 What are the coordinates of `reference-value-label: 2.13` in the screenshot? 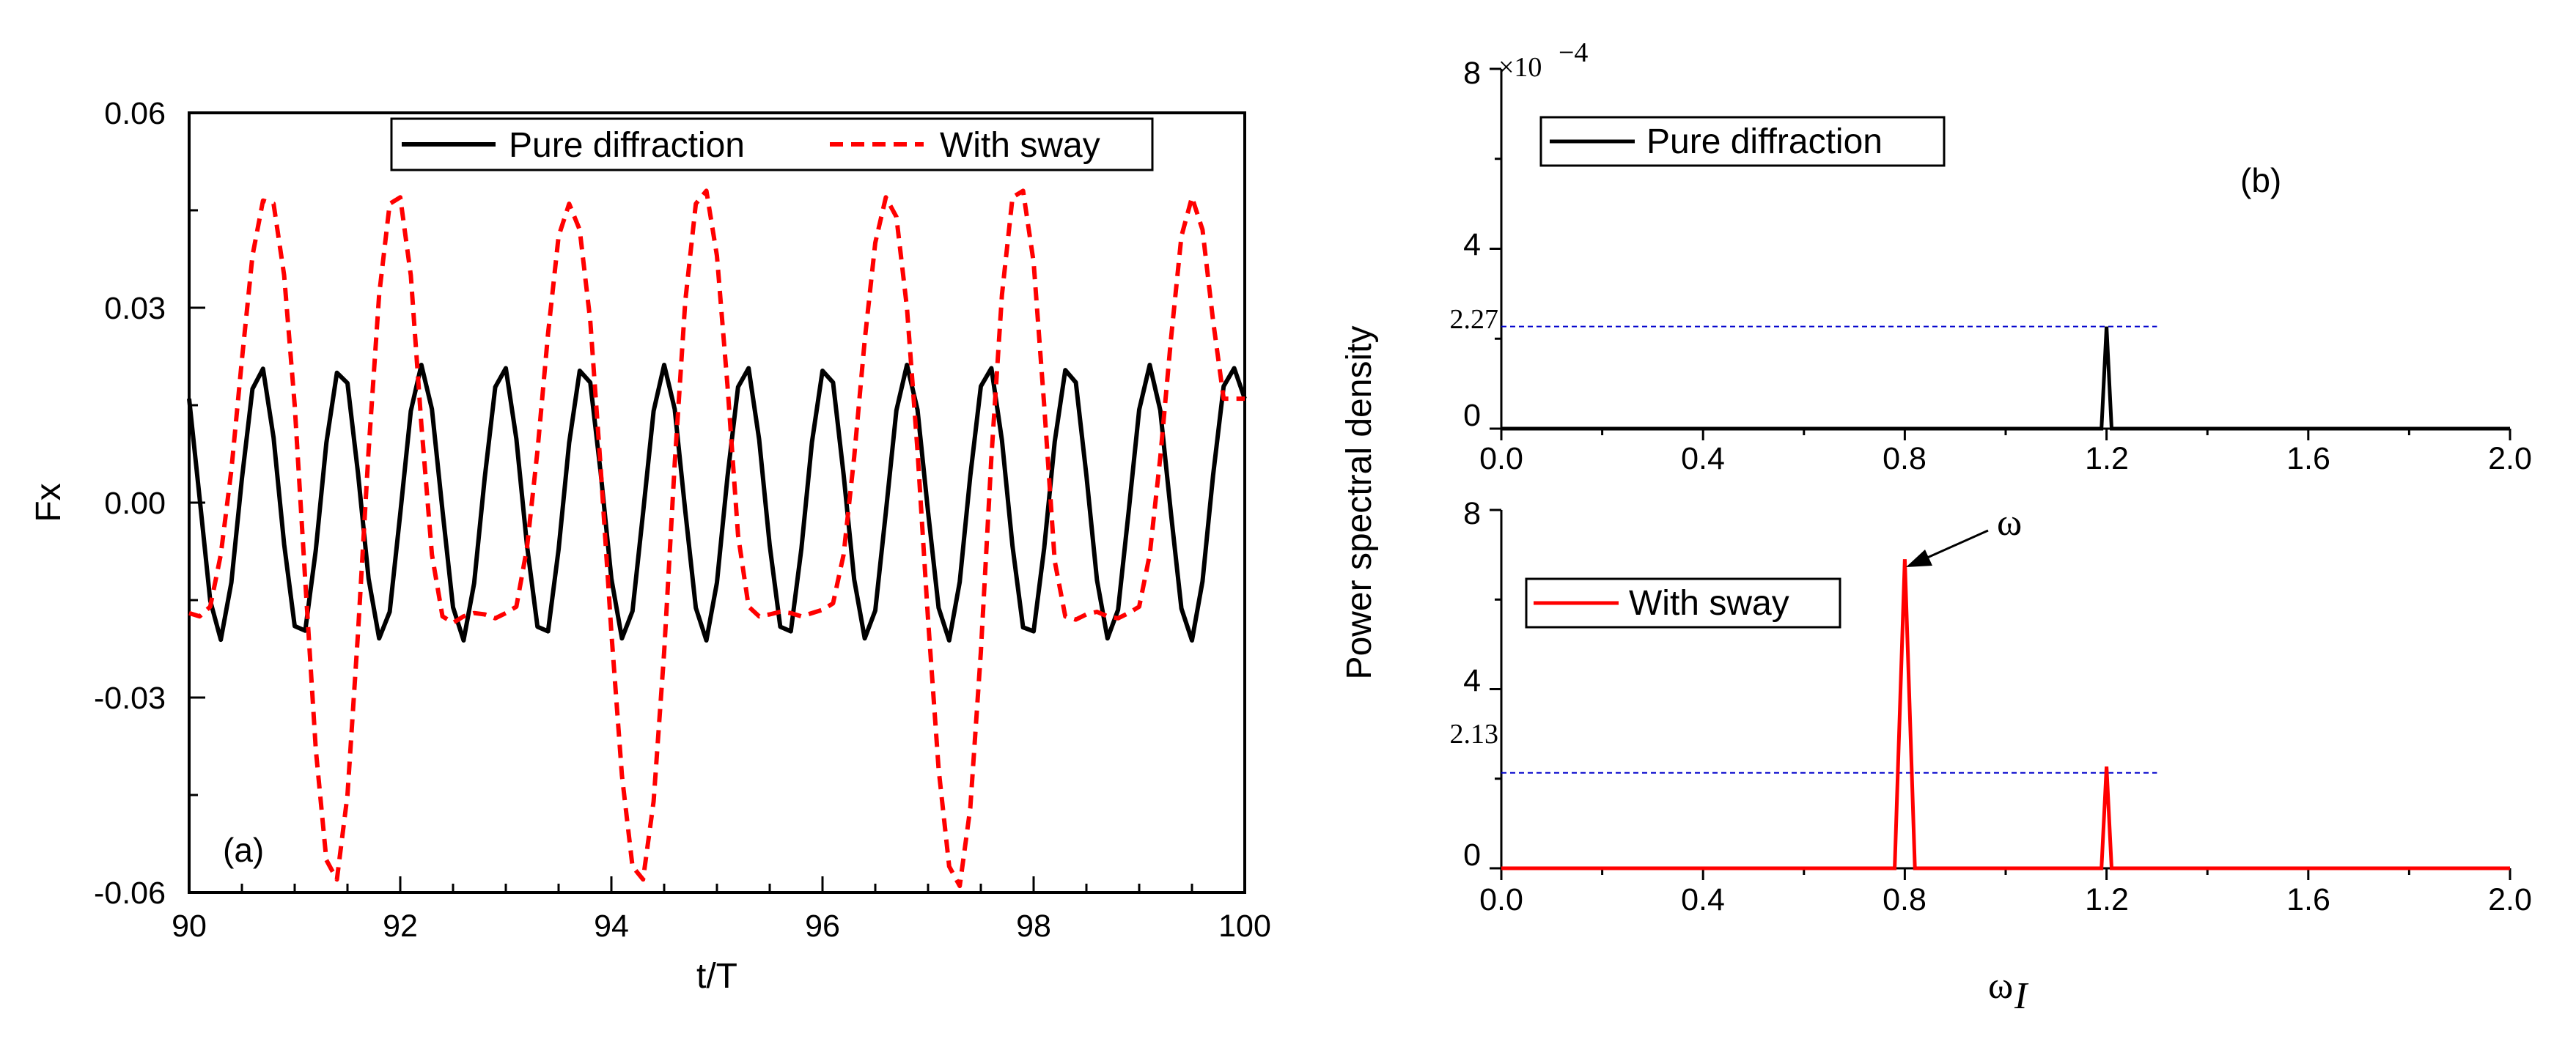 It's located at (1474, 734).